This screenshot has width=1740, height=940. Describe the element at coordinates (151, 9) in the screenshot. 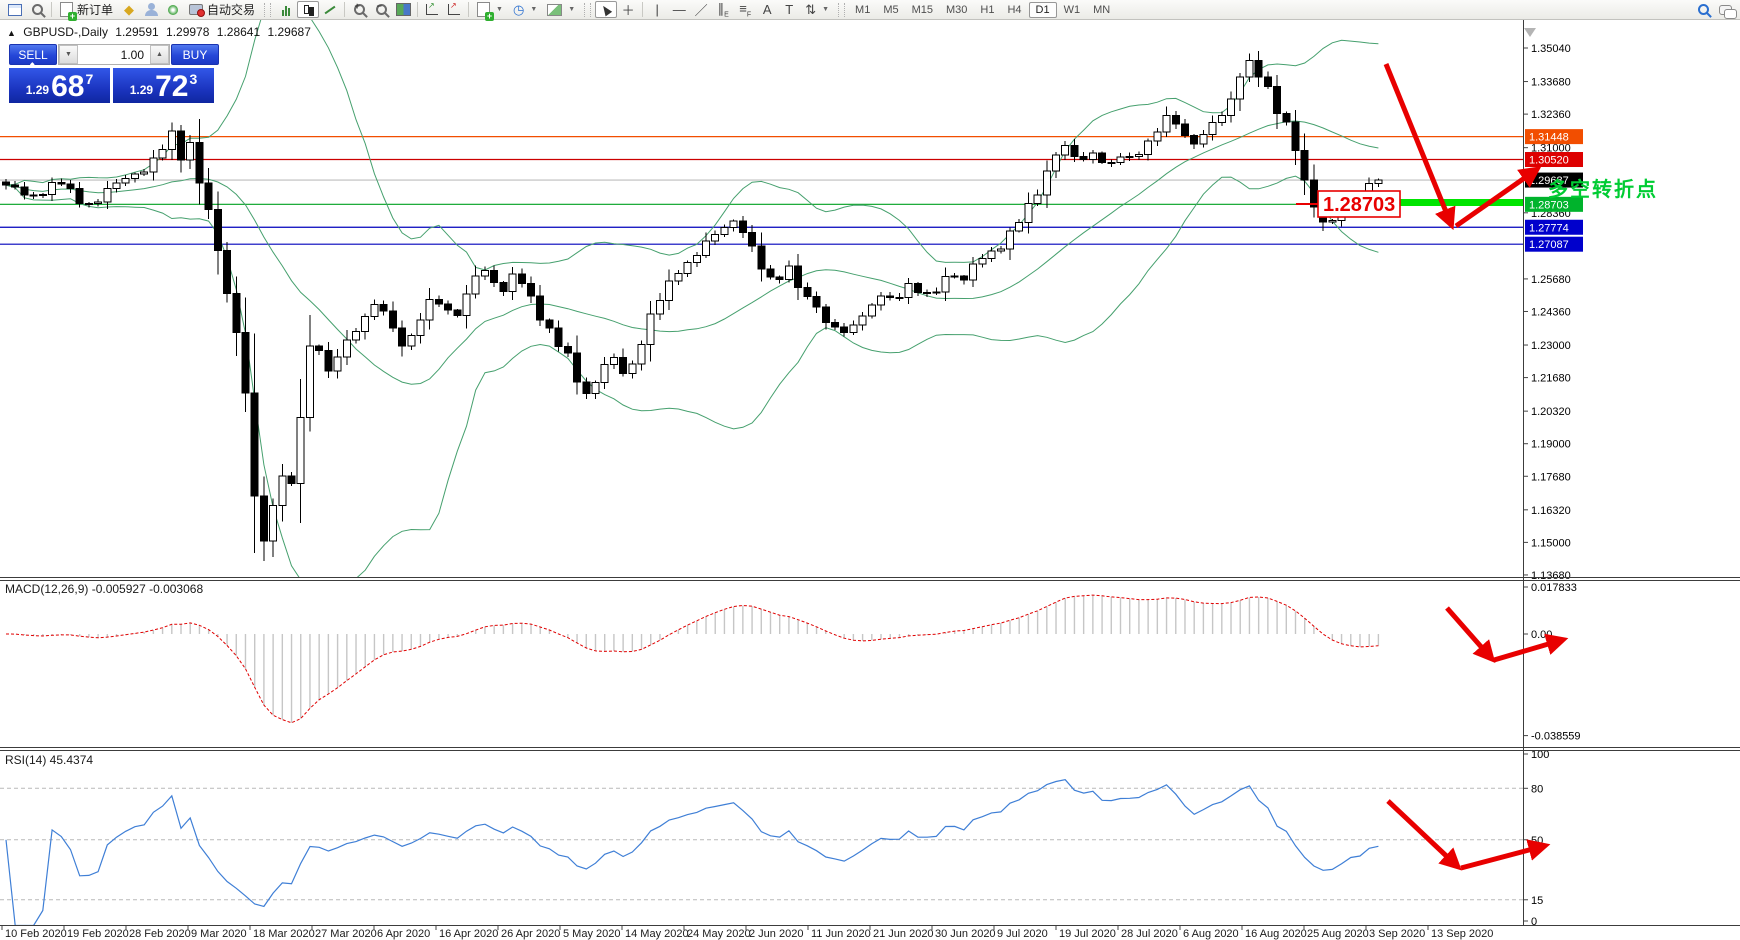

I see `community-icon` at that location.